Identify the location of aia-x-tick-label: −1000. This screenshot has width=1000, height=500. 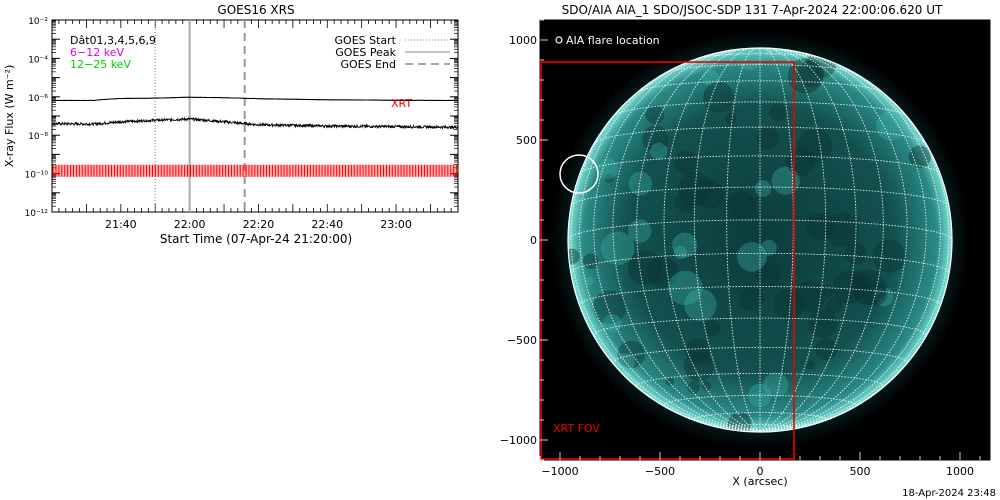
(559, 471).